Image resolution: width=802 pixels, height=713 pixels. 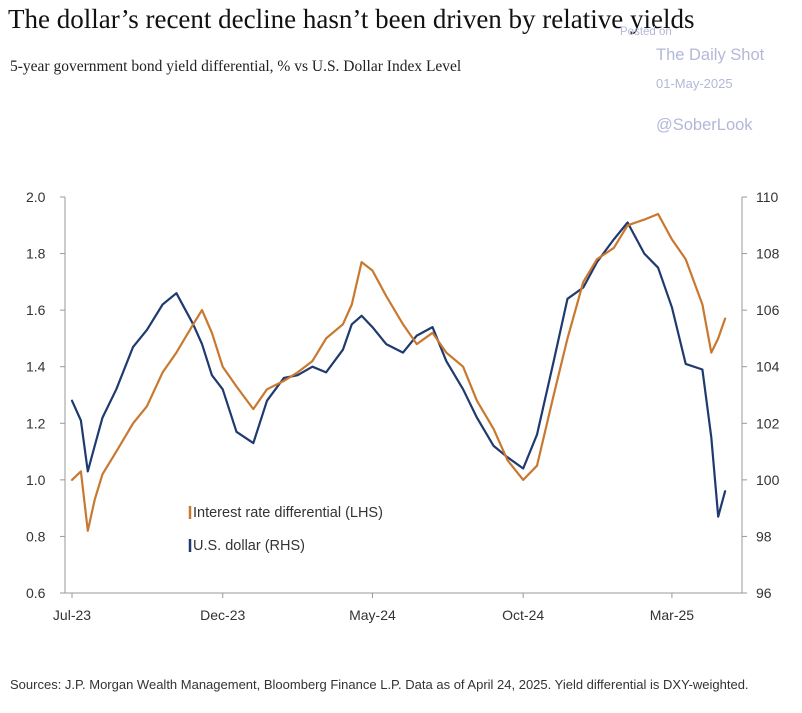 What do you see at coordinates (36, 480) in the screenshot?
I see `y-left-tick-label: 1.0` at bounding box center [36, 480].